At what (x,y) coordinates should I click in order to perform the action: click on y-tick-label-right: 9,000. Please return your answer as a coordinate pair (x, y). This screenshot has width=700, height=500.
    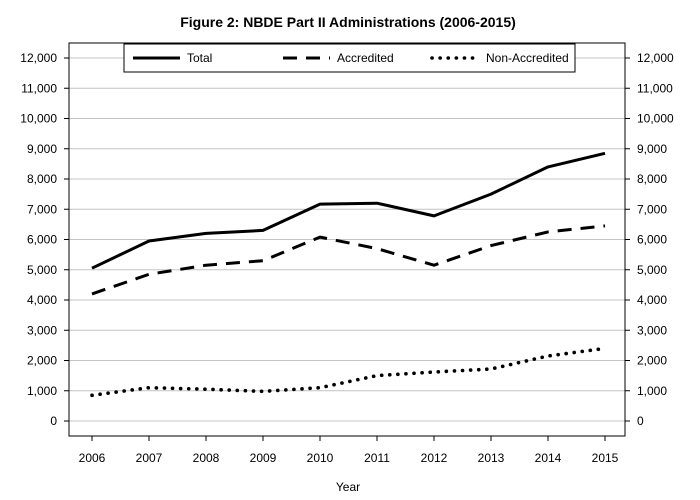
    Looking at the image, I should click on (652, 149).